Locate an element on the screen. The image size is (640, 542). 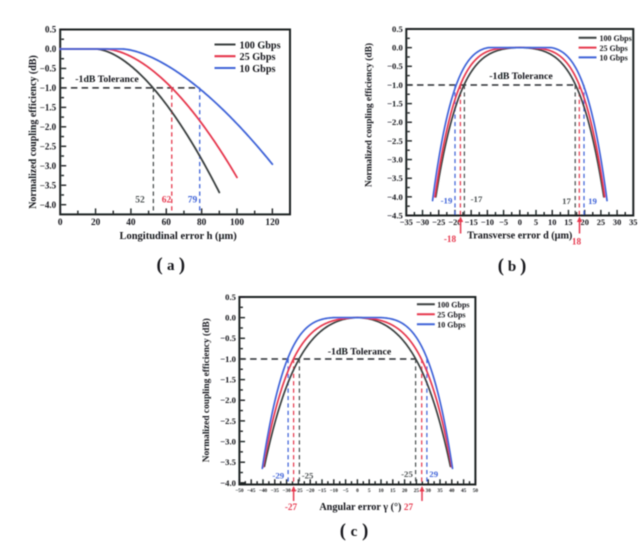
svg-text: Longitudinal error h (μm) is located at coordinates (178, 236).